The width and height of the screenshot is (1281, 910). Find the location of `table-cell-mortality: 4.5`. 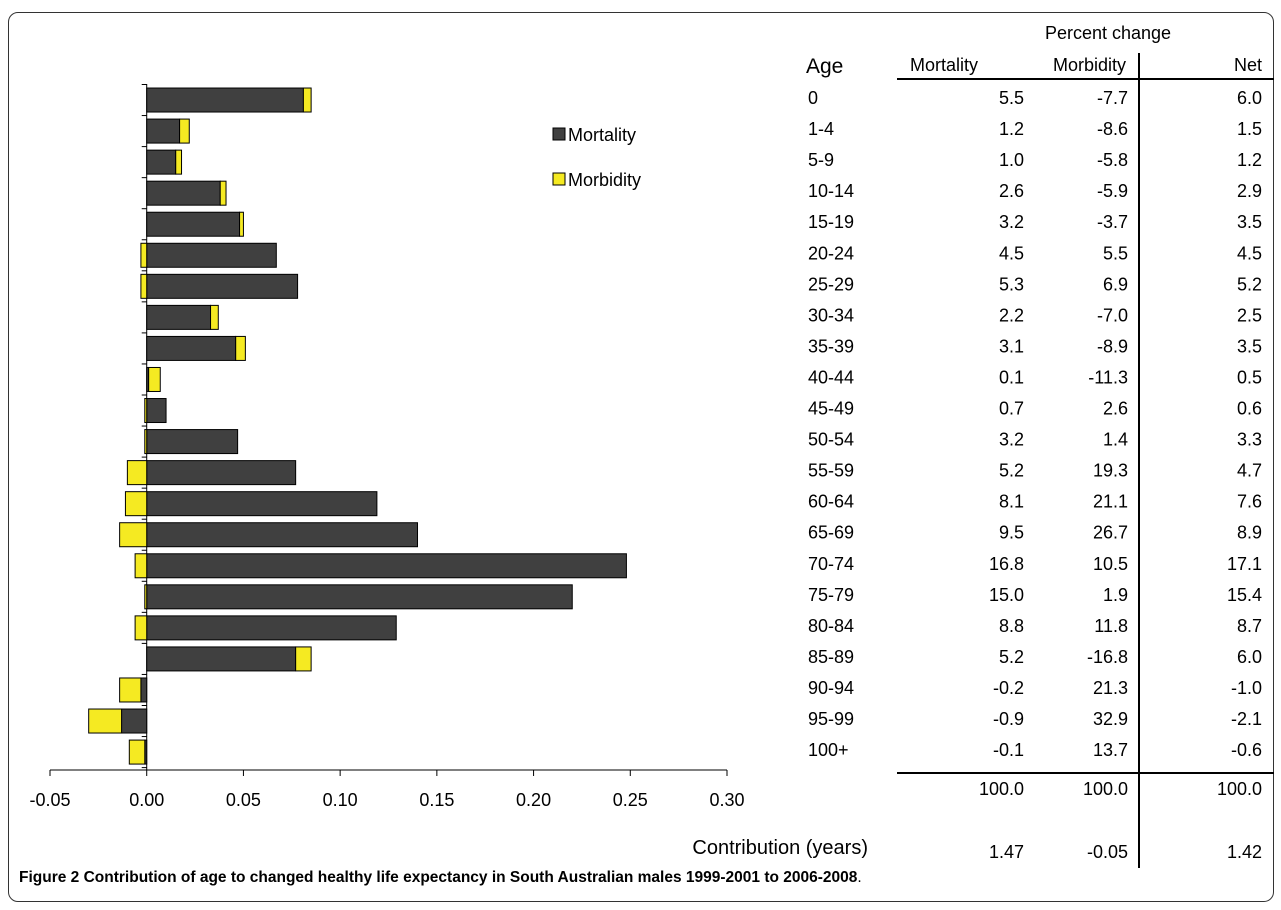

table-cell-mortality: 4.5 is located at coordinates (1011, 253).